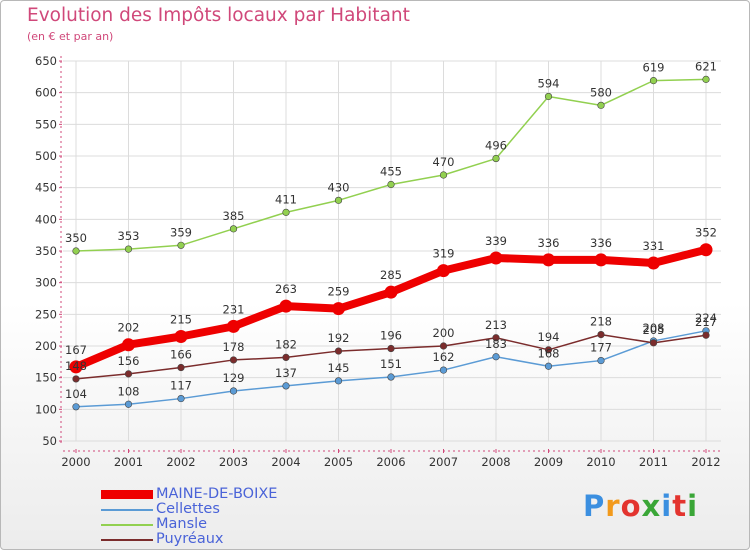 This screenshot has width=750, height=550. What do you see at coordinates (129, 328) in the screenshot?
I see `data-label: 202` at bounding box center [129, 328].